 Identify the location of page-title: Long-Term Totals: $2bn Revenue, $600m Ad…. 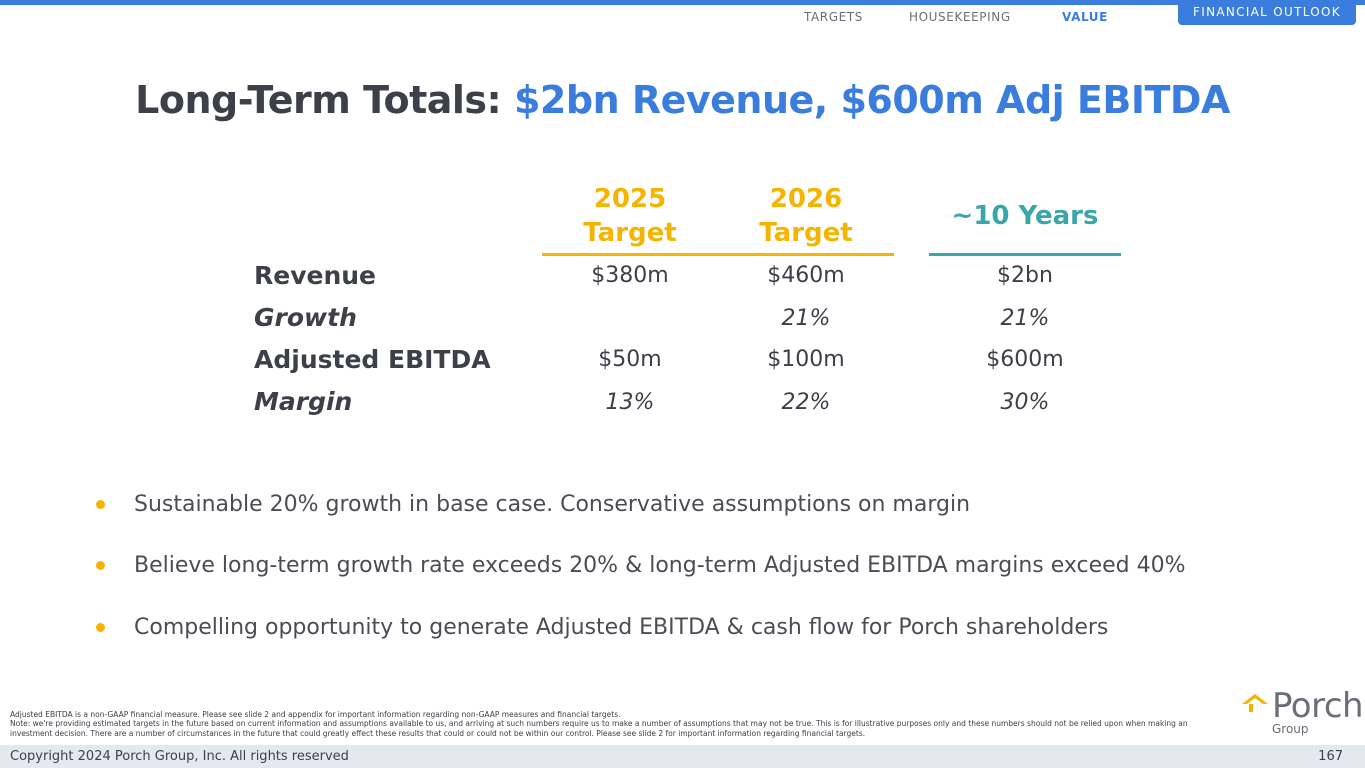
(682, 100).